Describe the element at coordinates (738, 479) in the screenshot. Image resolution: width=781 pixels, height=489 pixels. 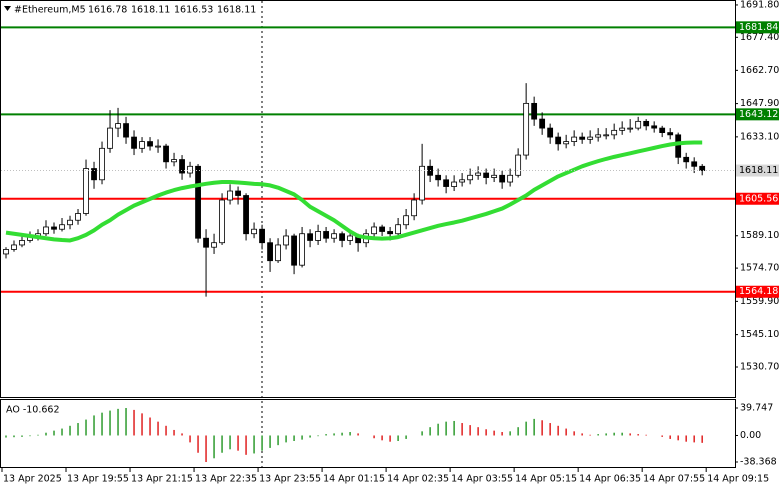
I see `x-tick-label: 14 Apr 09:15` at that location.